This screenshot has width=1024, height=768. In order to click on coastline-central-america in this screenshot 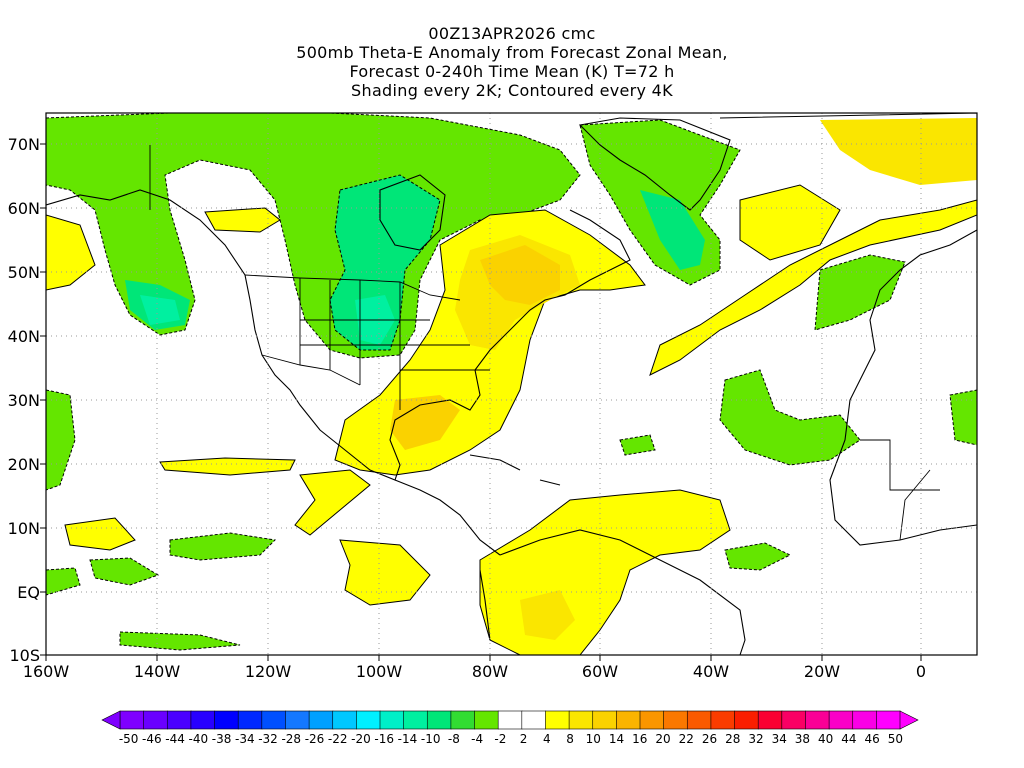, I will do `click(447, 517)`.